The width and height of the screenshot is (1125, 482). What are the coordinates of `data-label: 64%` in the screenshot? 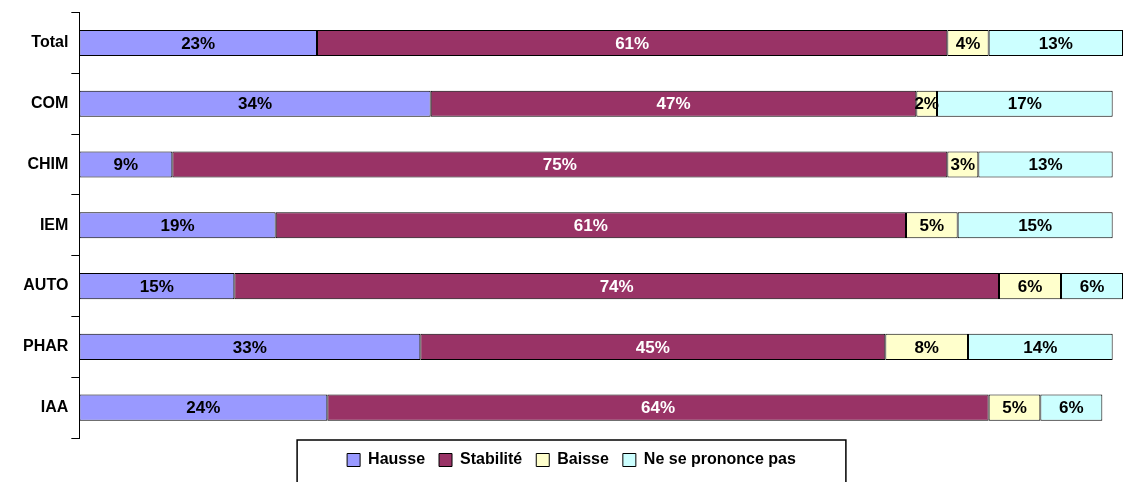 It's located at (658, 408).